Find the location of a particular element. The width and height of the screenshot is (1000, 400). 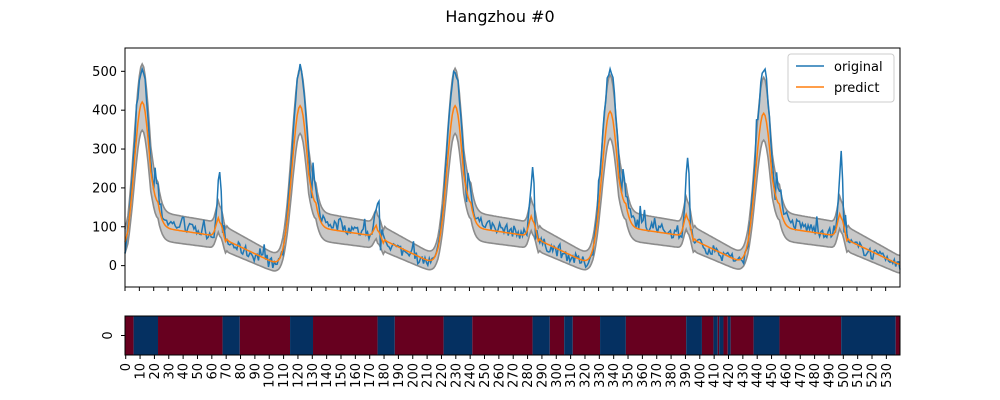

heatmap-x-tick-label: 110 is located at coordinates (284, 375).